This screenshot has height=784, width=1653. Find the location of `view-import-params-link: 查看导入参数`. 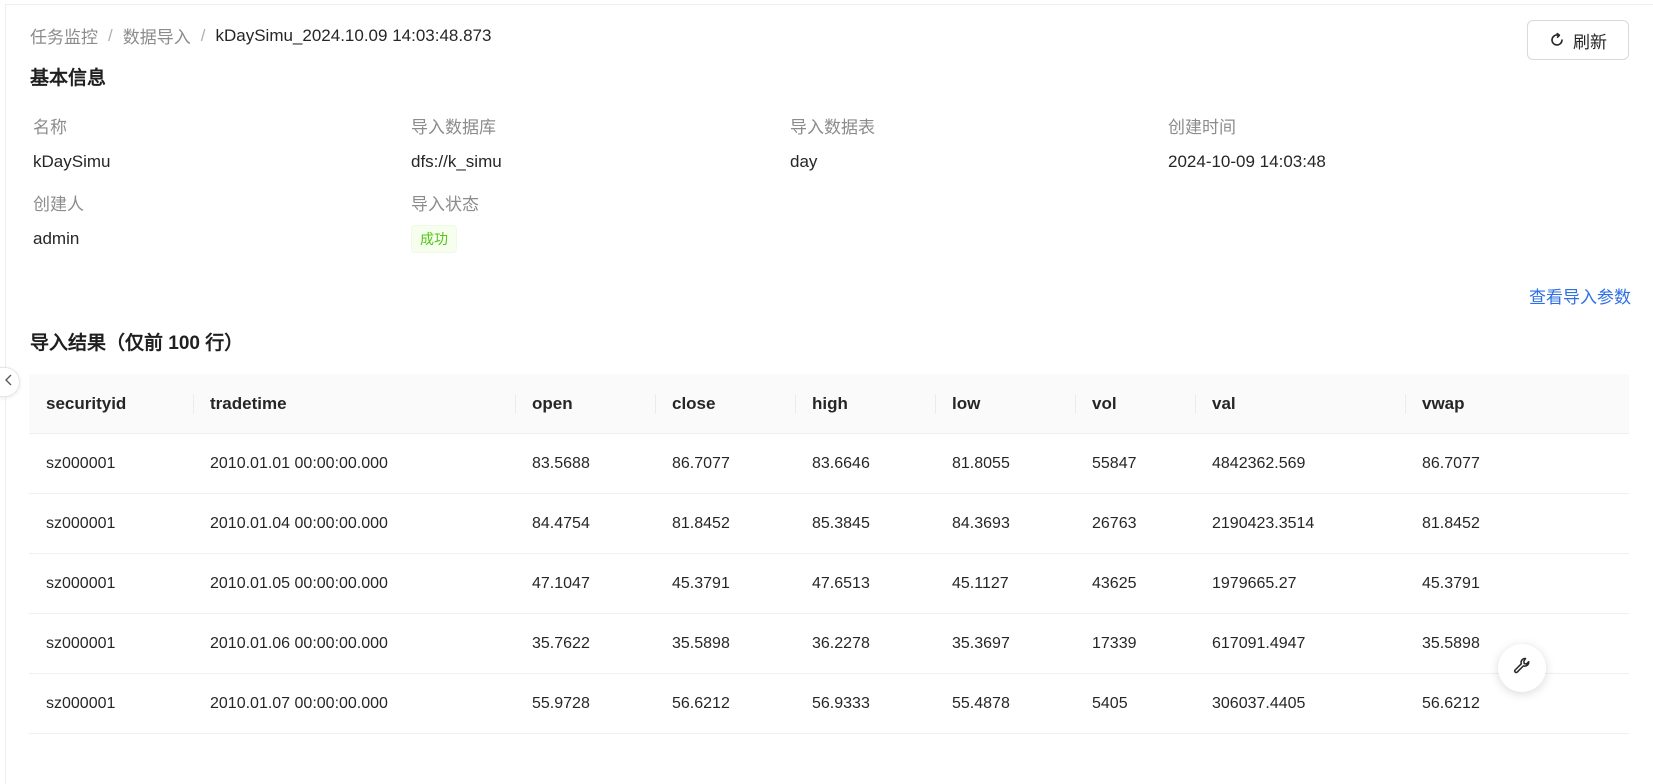

view-import-params-link: 查看导入参数 is located at coordinates (1580, 297).